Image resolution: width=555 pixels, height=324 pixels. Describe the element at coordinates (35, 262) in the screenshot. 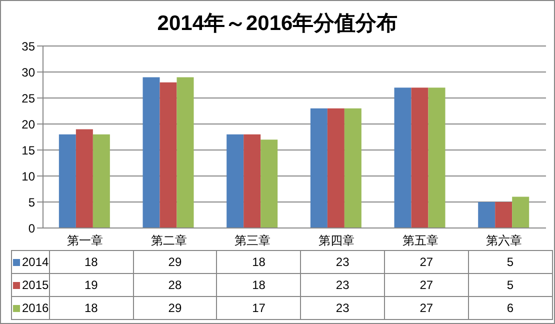

I see `legend-label: 2014` at that location.